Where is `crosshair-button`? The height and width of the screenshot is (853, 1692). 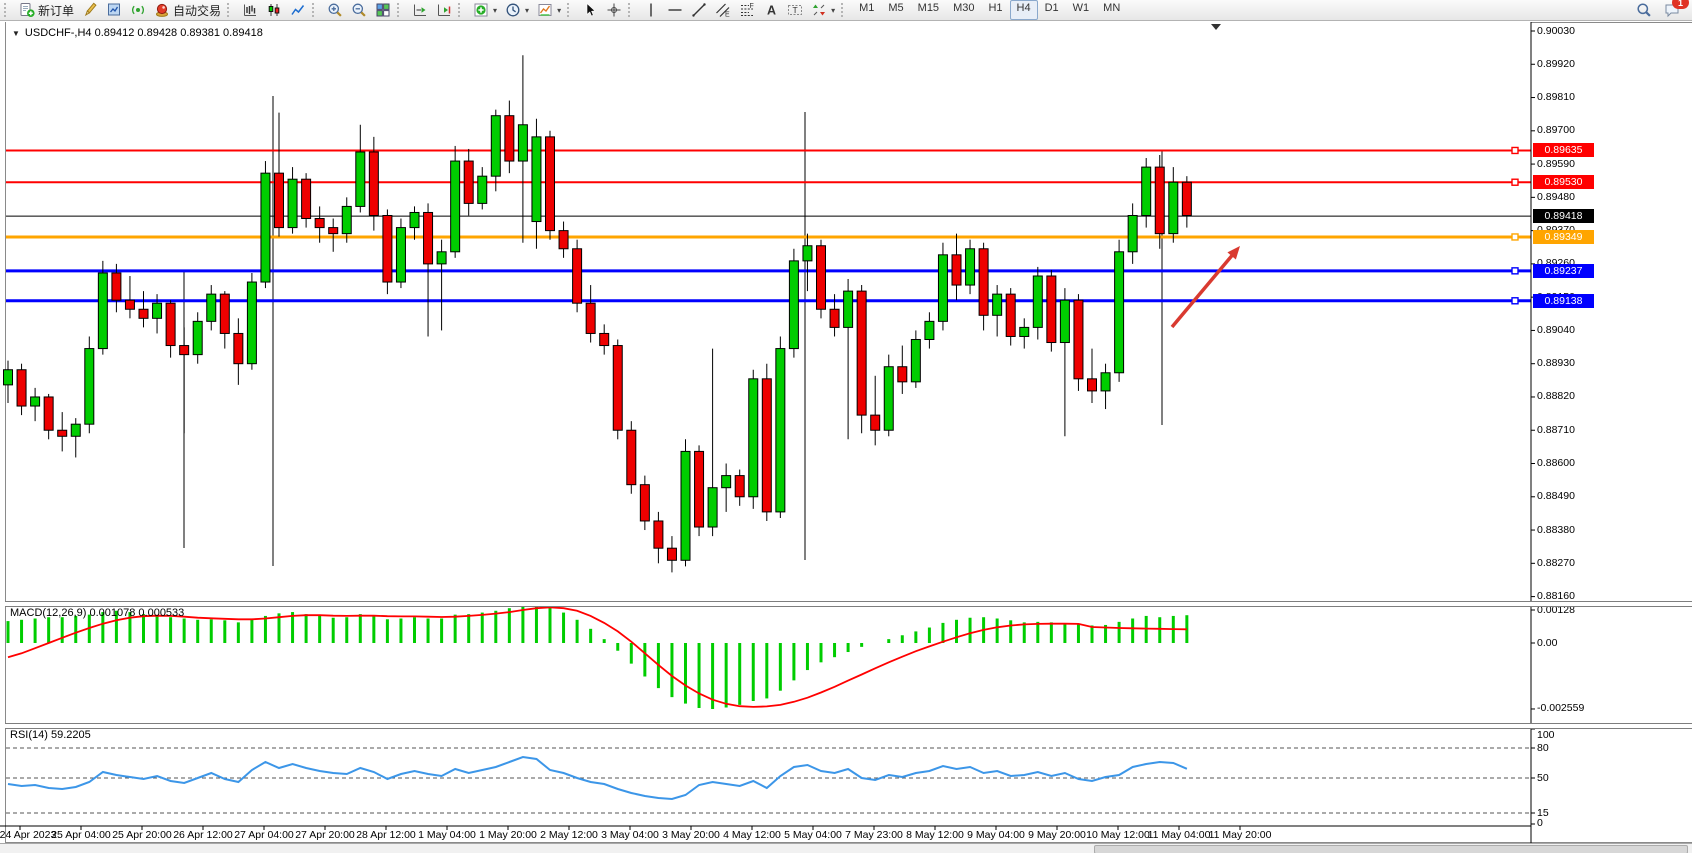
crosshair-button is located at coordinates (614, 10).